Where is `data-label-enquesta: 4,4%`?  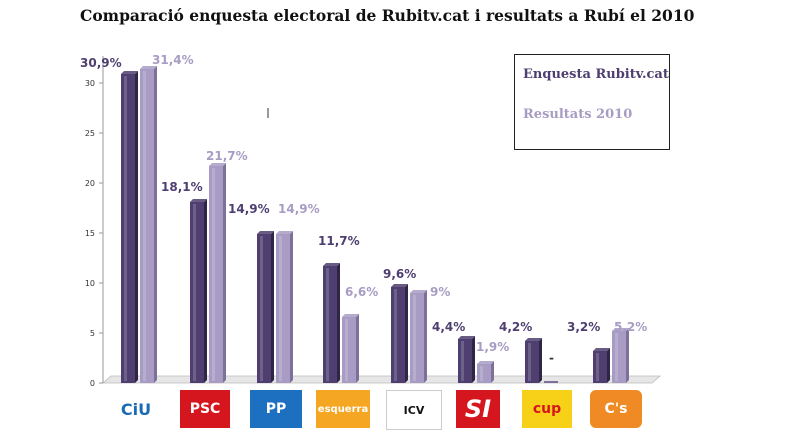 data-label-enquesta: 4,4% is located at coordinates (448, 327).